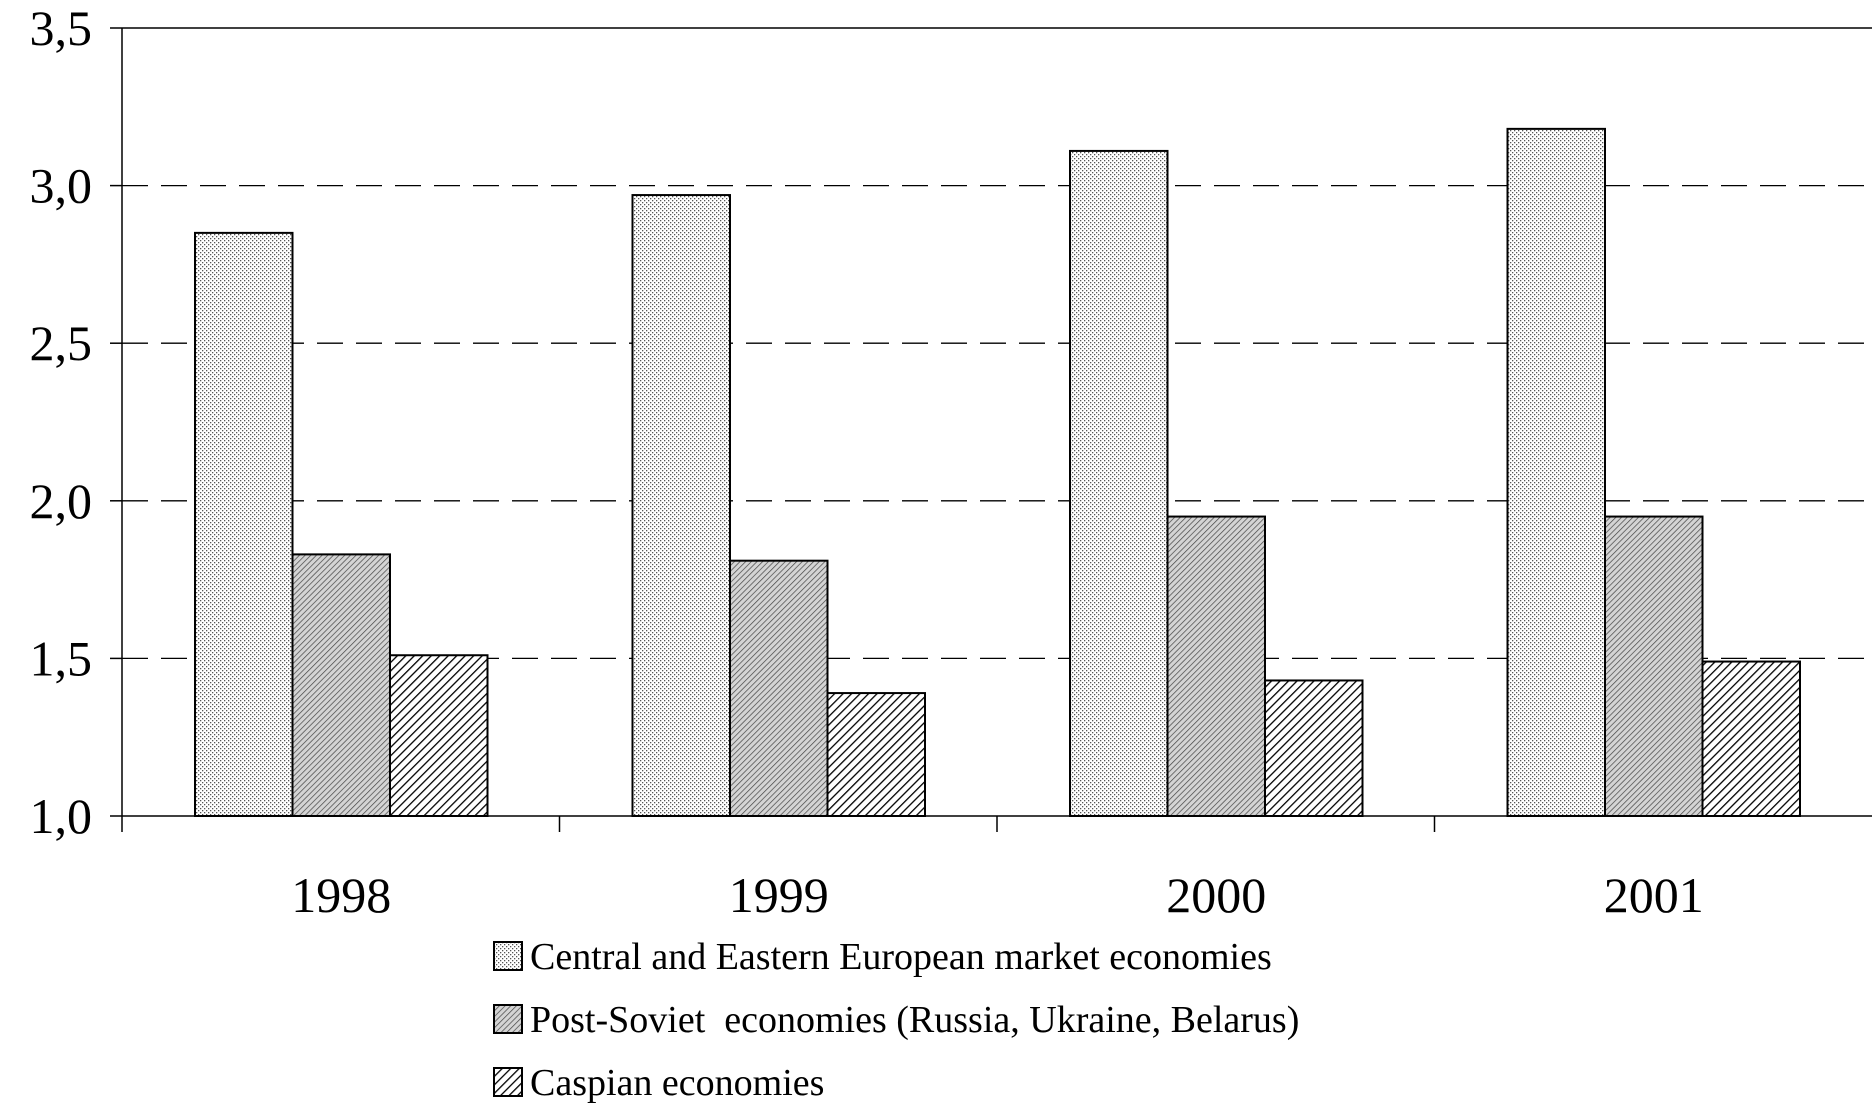  Describe the element at coordinates (61, 186) in the screenshot. I see `y-tick-label: 3,0` at that location.